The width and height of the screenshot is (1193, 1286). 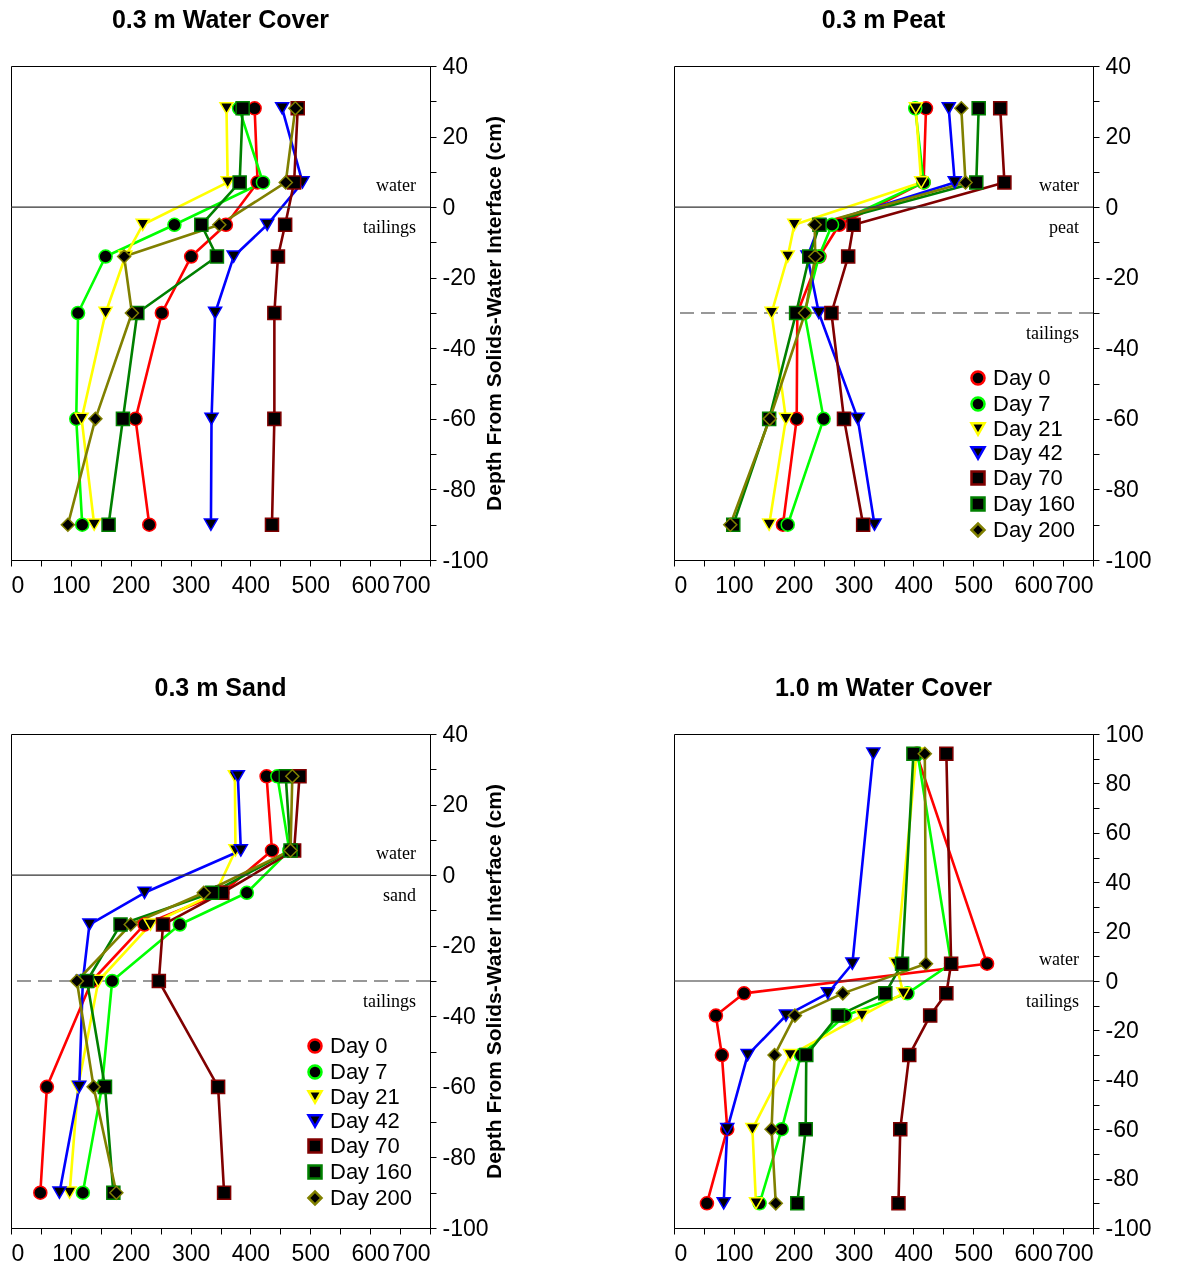 What do you see at coordinates (1118, 782) in the screenshot?
I see `y-tick-label: 80` at bounding box center [1118, 782].